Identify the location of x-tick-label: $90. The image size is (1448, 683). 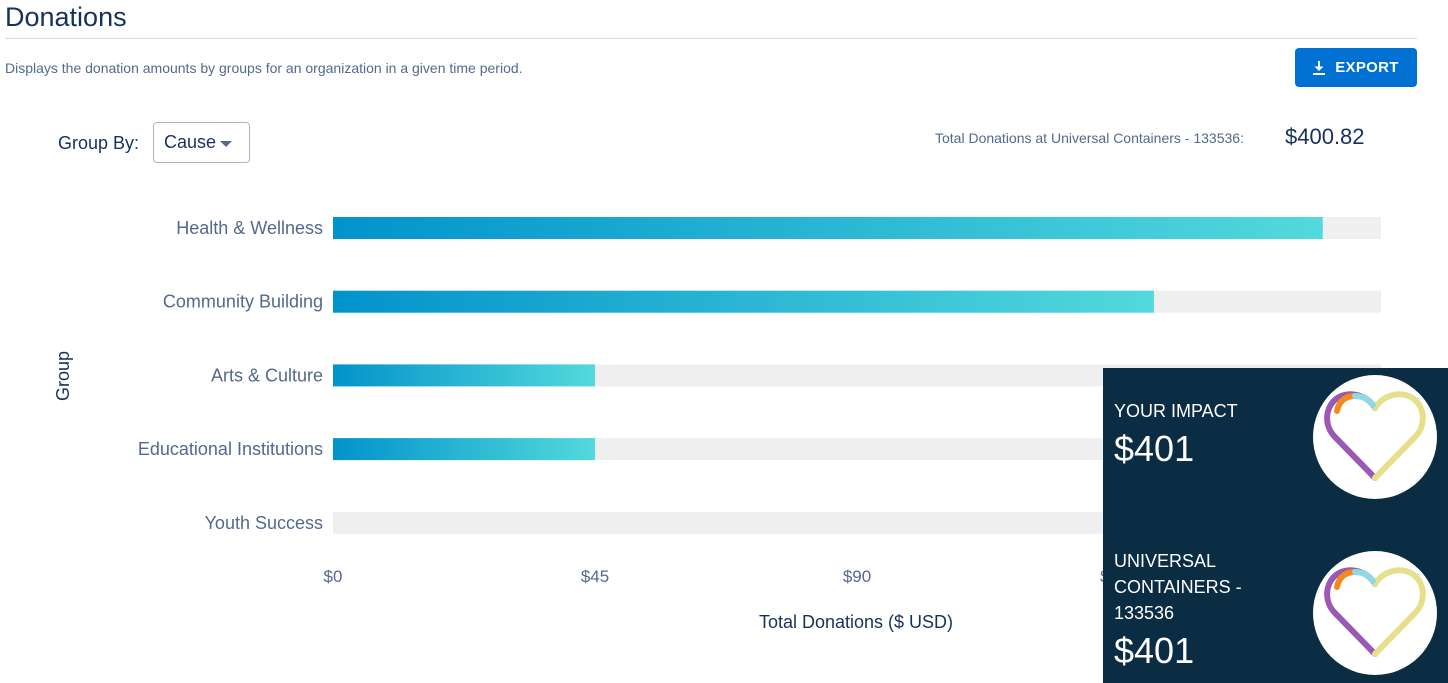
(857, 576).